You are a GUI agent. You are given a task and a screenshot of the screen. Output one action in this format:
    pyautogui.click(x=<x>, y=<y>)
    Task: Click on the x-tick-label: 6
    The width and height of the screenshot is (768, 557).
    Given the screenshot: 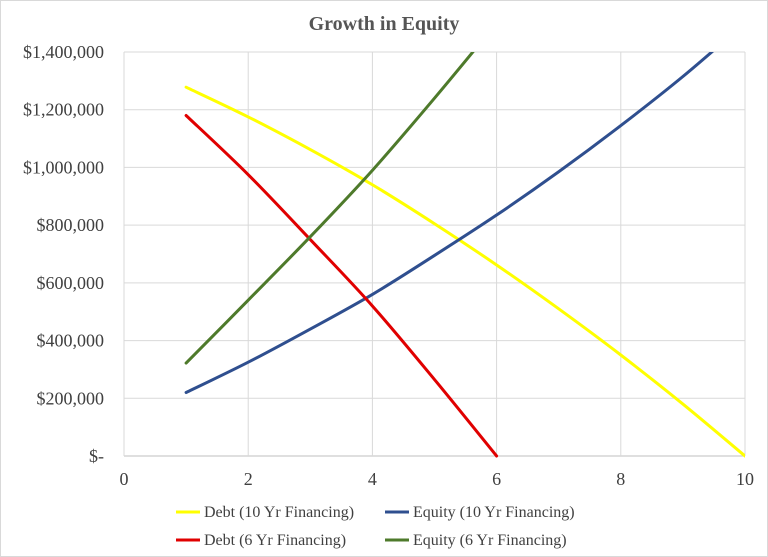 What is the action you would take?
    pyautogui.click(x=496, y=479)
    